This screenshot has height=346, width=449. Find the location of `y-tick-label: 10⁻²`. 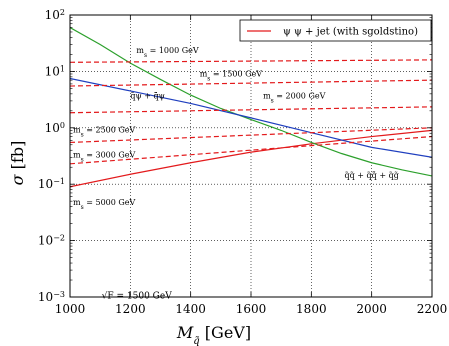

y-tick-label: 10⁻² is located at coordinates (51, 240).